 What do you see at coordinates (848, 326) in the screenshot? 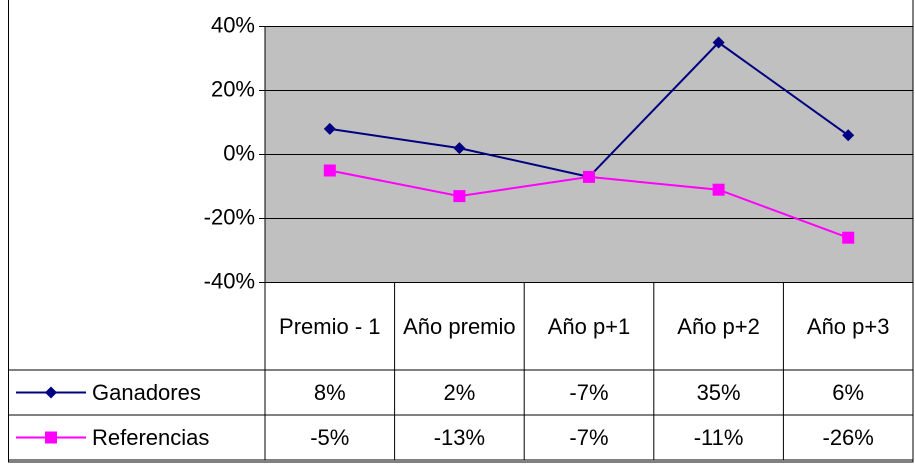
I see `category-label: Año p+3` at bounding box center [848, 326].